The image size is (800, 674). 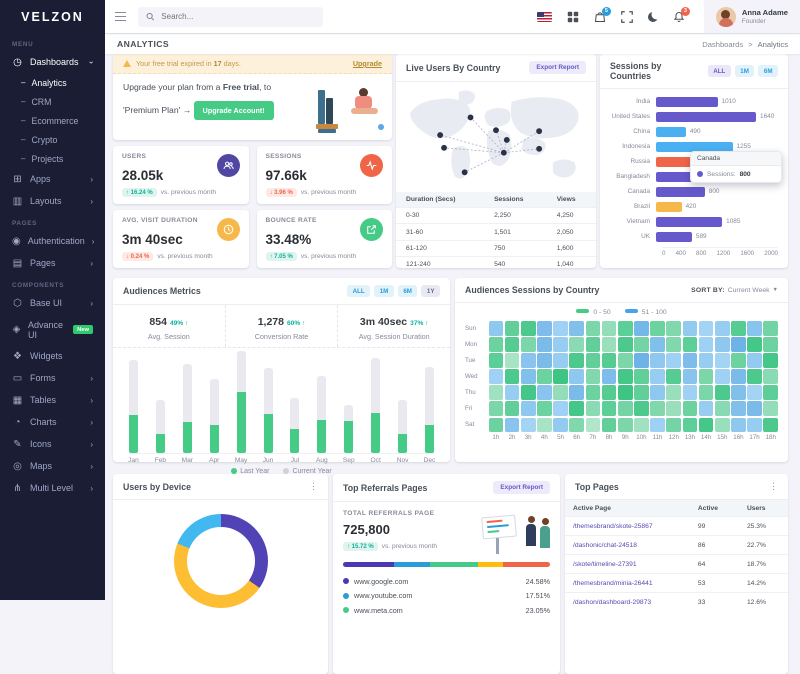 What do you see at coordinates (627, 16) in the screenshot?
I see `fullscreen-icon` at bounding box center [627, 16].